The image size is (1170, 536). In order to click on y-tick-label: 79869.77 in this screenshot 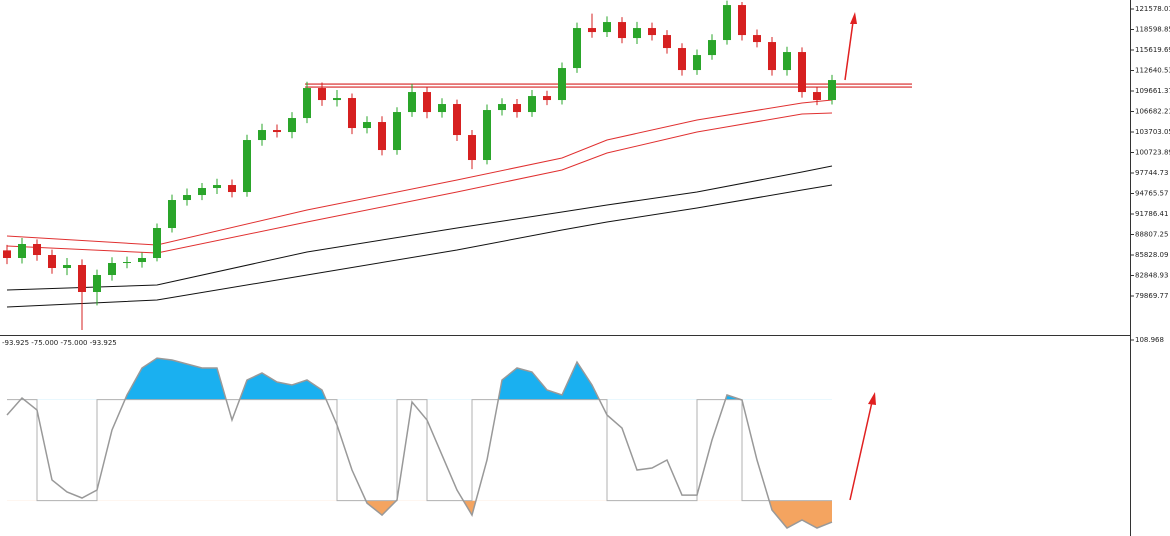, I will do `click(1151, 296)`.